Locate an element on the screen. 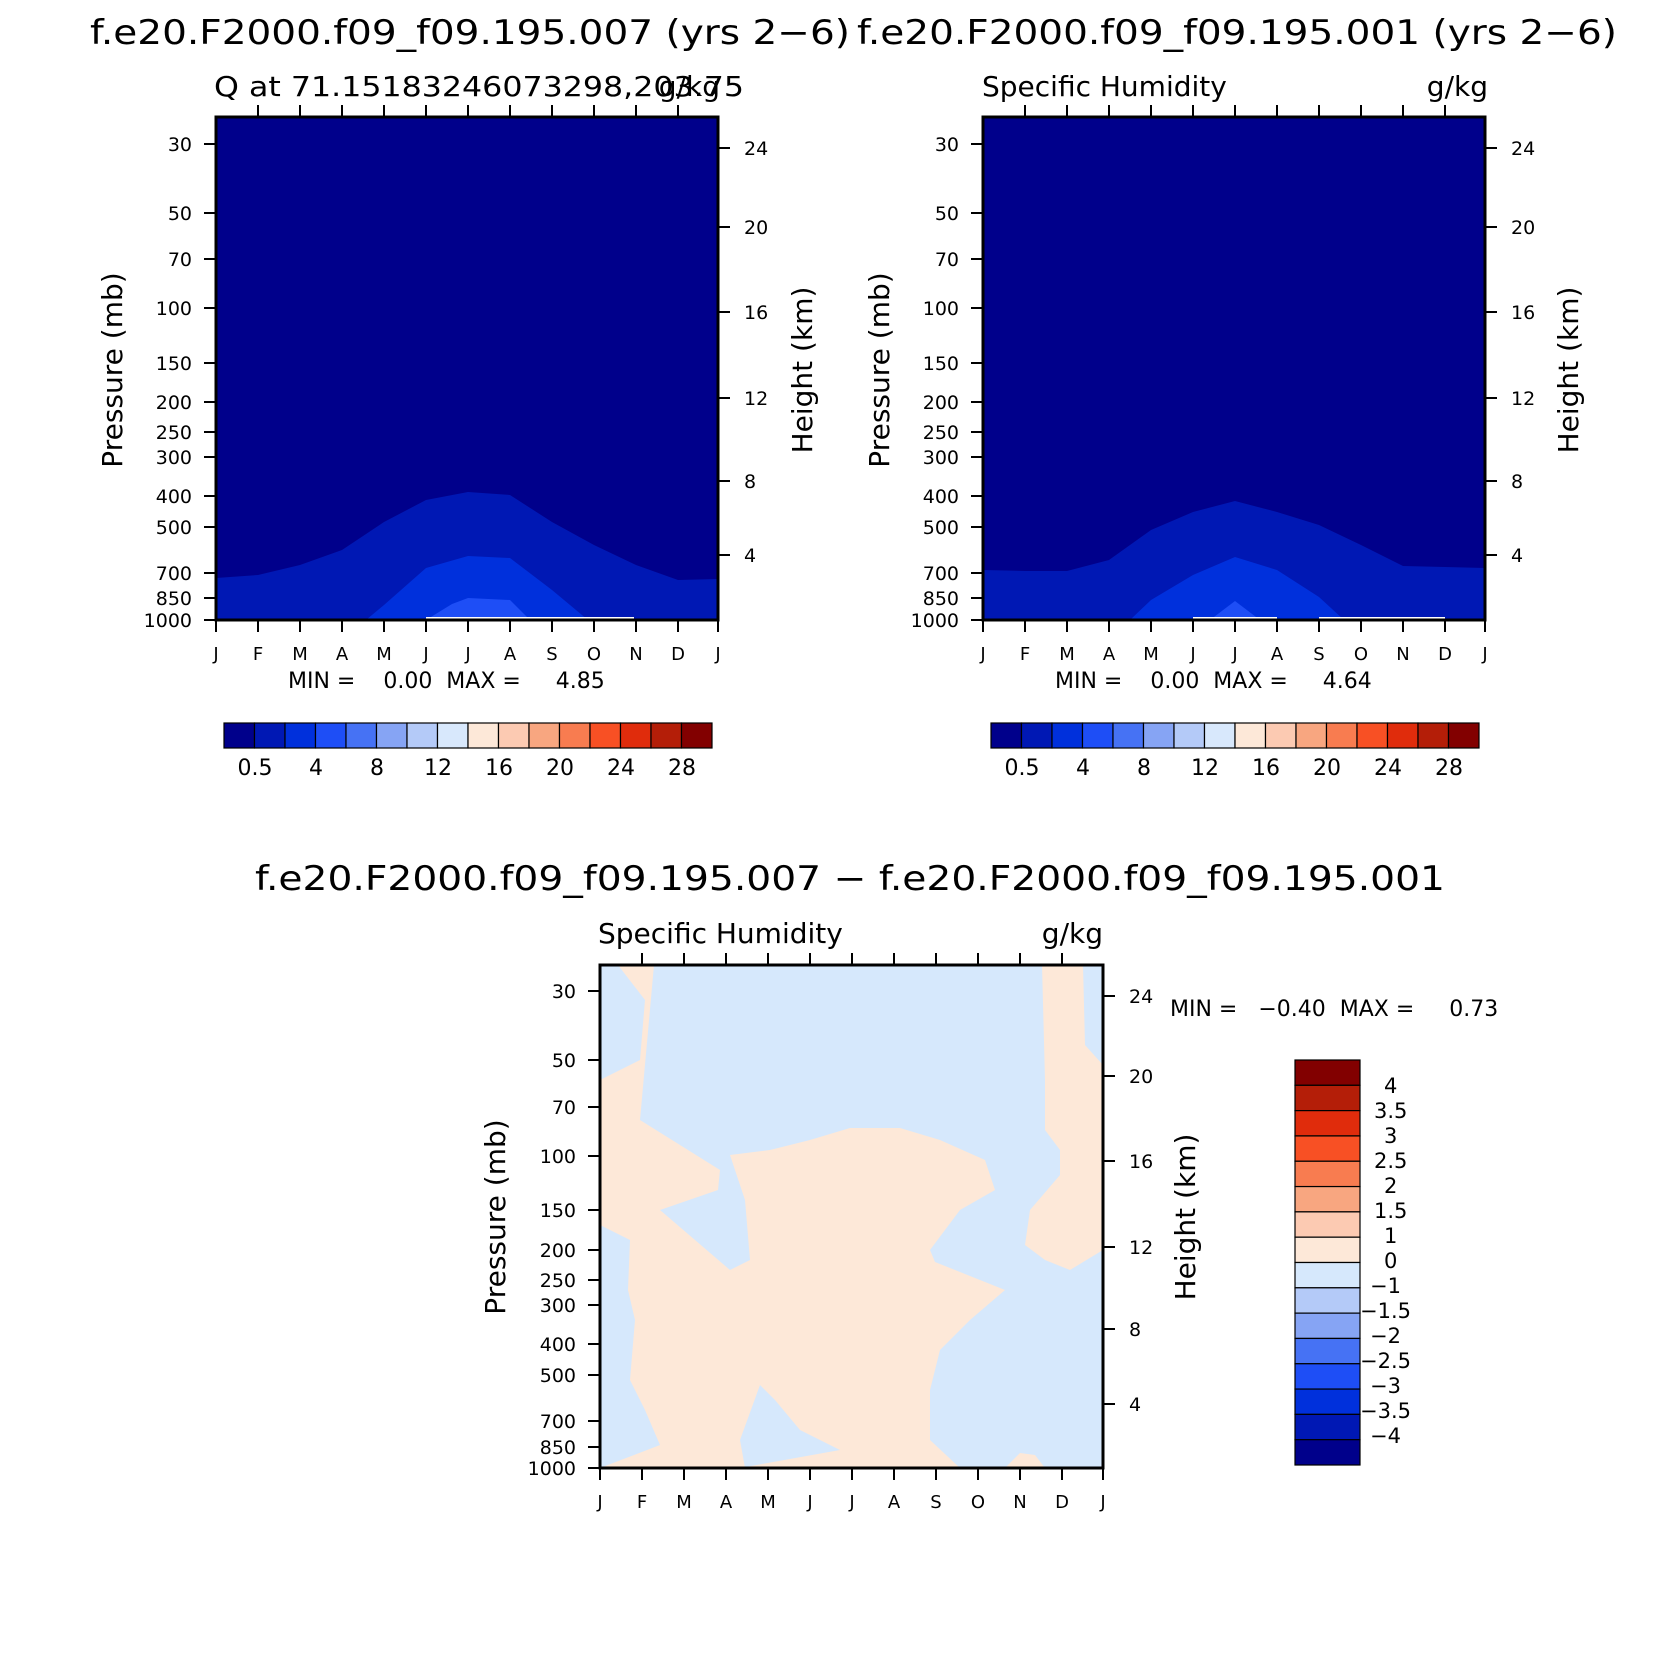  p3-y2tick-16: 16 is located at coordinates (1141, 1162).